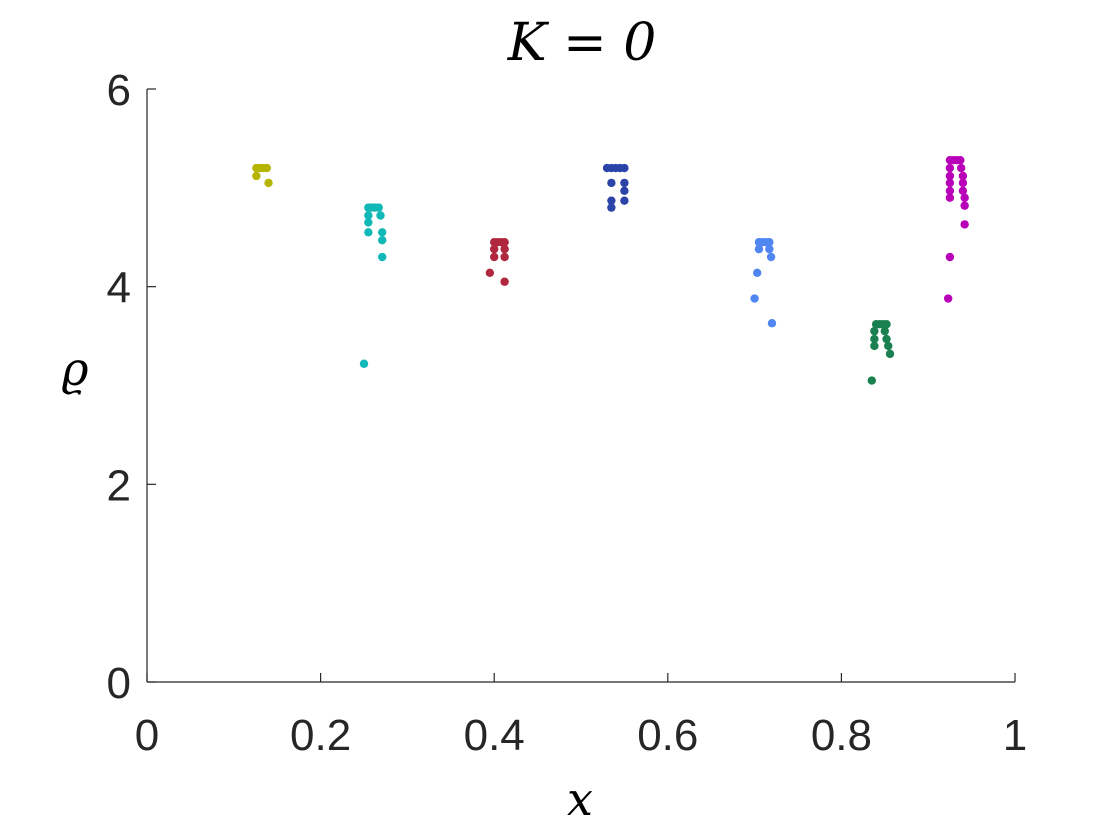  Describe the element at coordinates (119, 485) in the screenshot. I see `y-tick-label: 2` at that location.